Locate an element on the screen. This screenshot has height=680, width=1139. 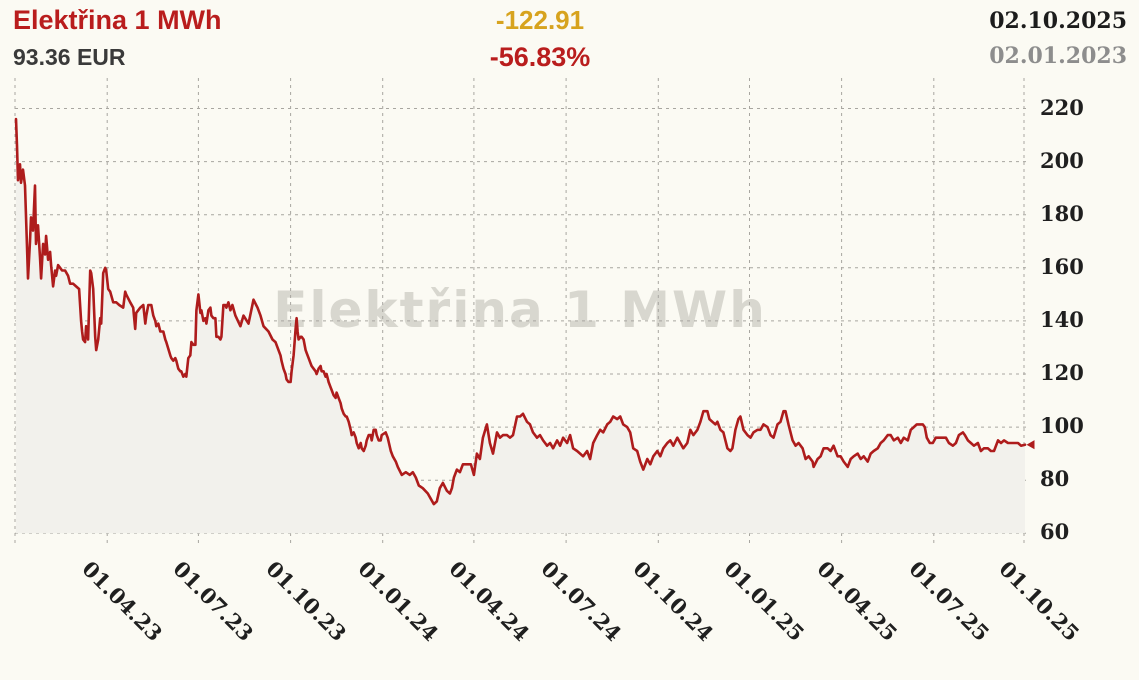
current-price: 93.36 EUR is located at coordinates (69, 57).